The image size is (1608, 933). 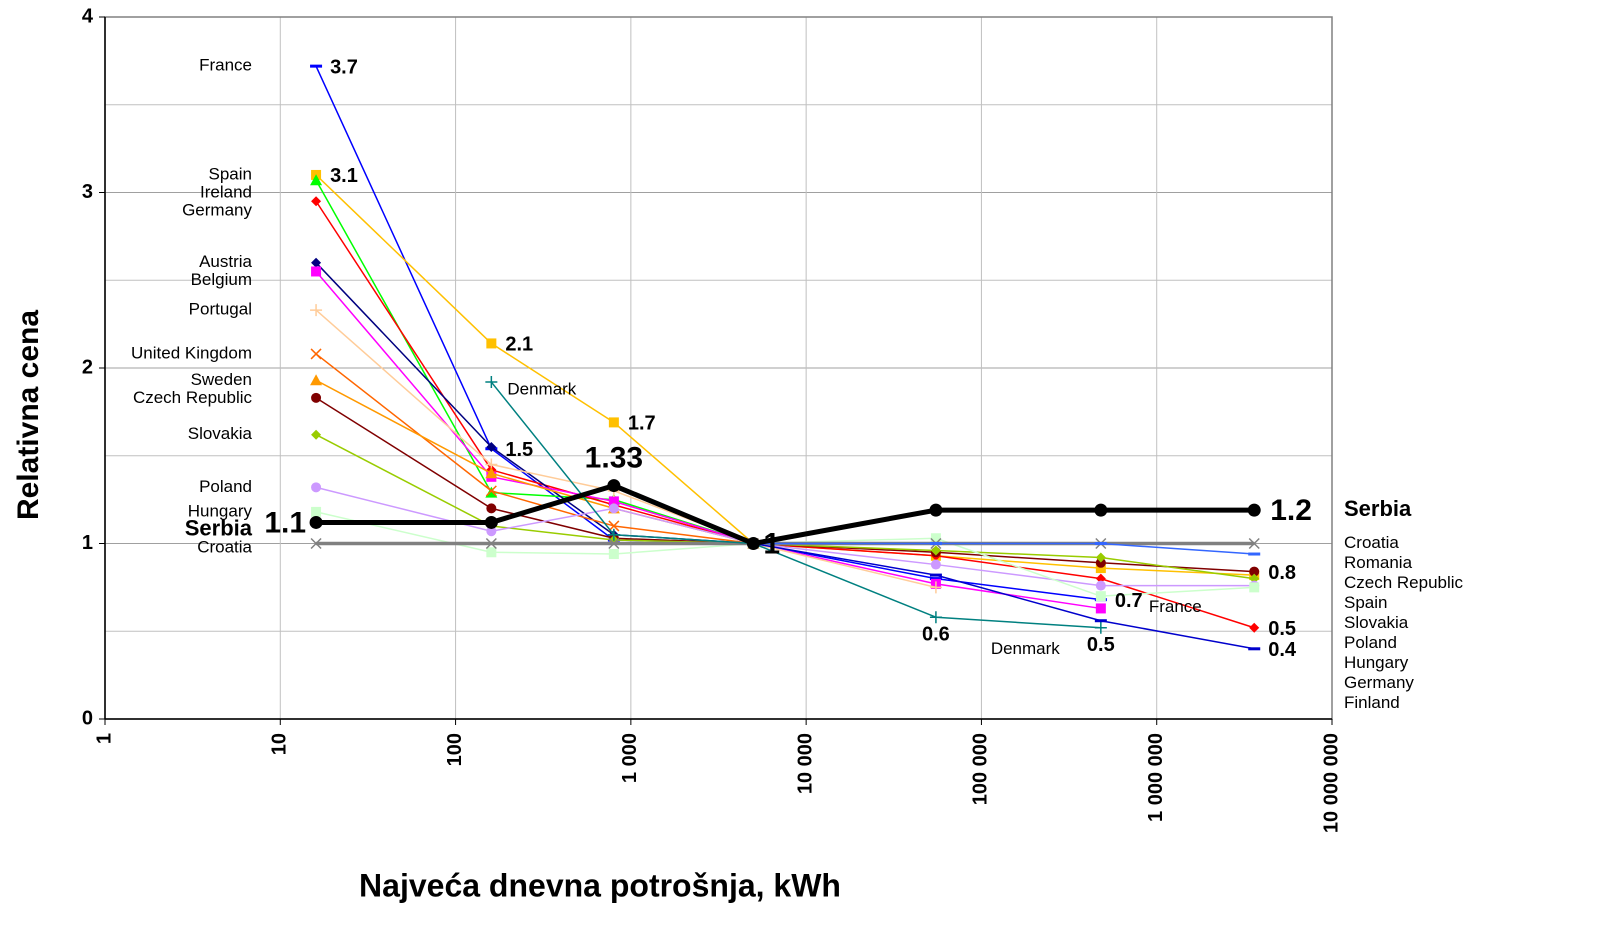 I want to click on data-label: 0.8, so click(x=1282, y=573).